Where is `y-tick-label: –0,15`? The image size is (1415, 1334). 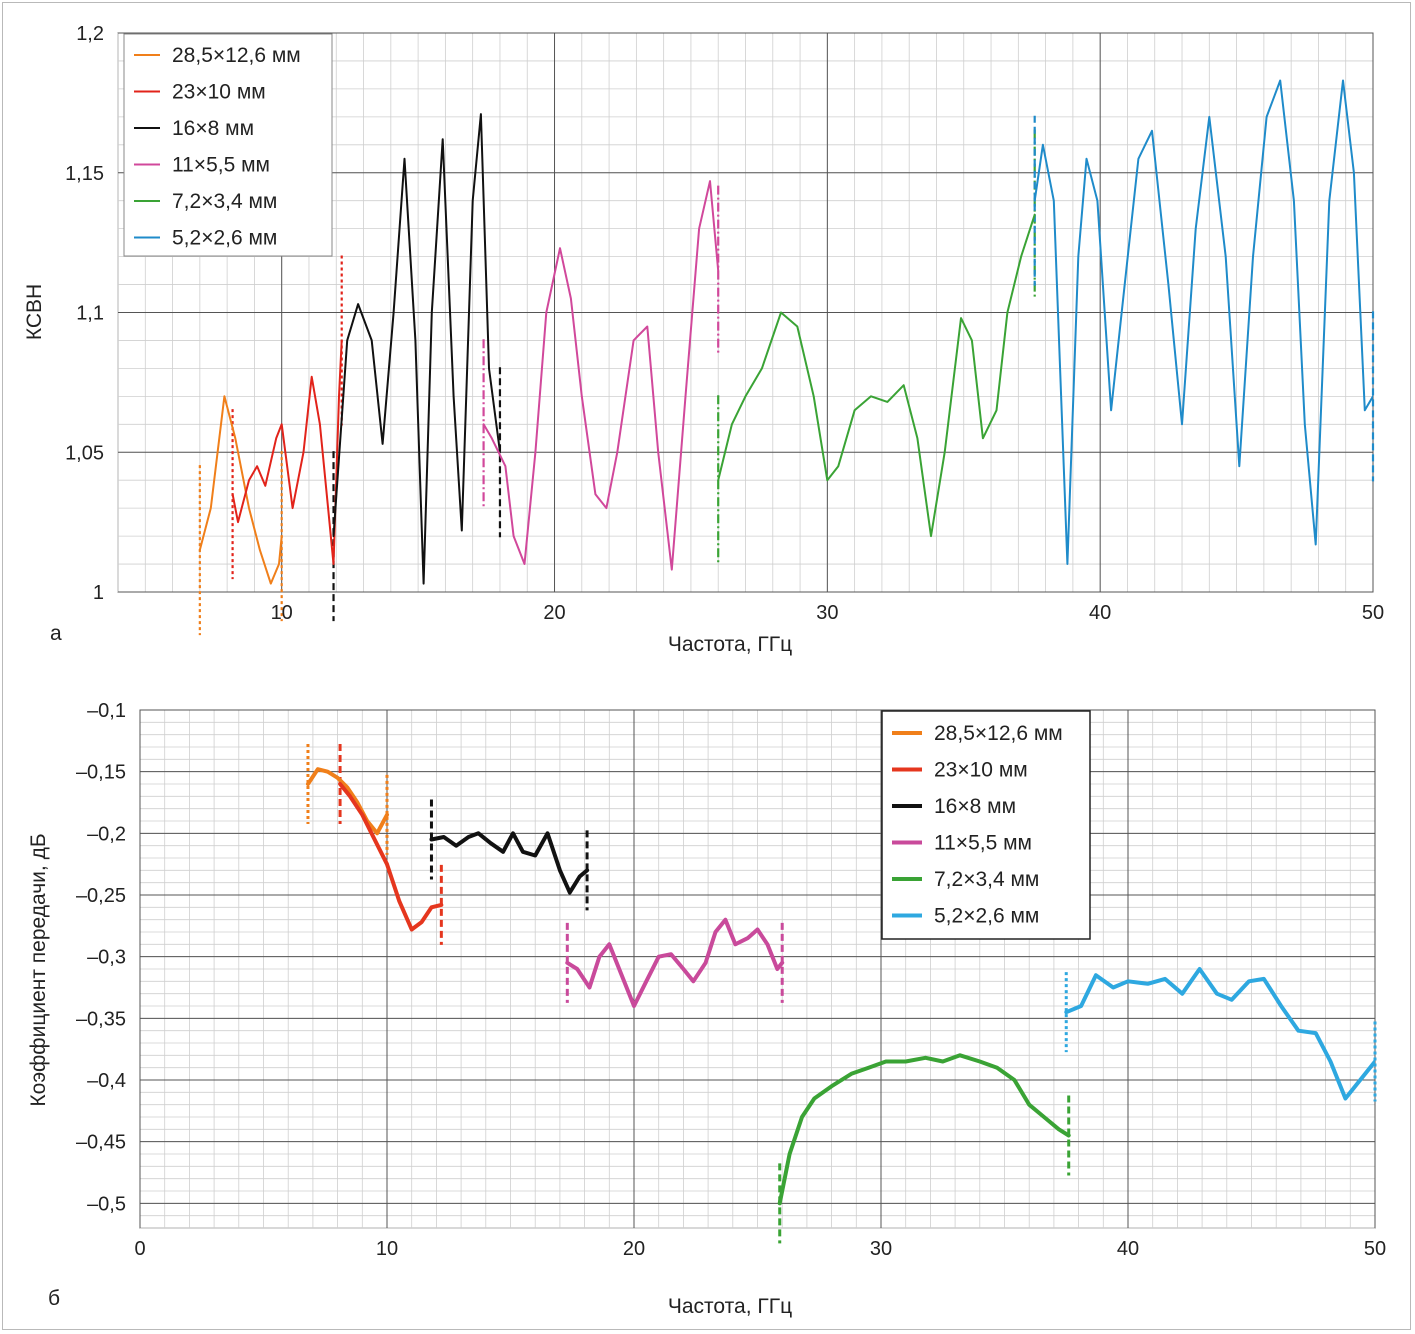
y-tick-label: –0,15 is located at coordinates (101, 773).